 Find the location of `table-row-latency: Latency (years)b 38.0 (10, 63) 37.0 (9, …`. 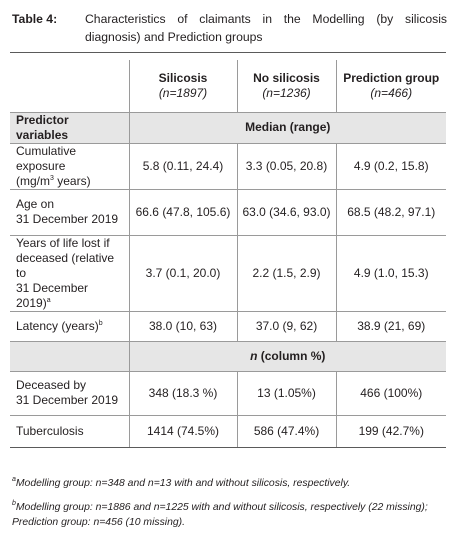

table-row-latency: Latency (years)b 38.0 (10, 63) 37.0 (9, … is located at coordinates (228, 326).